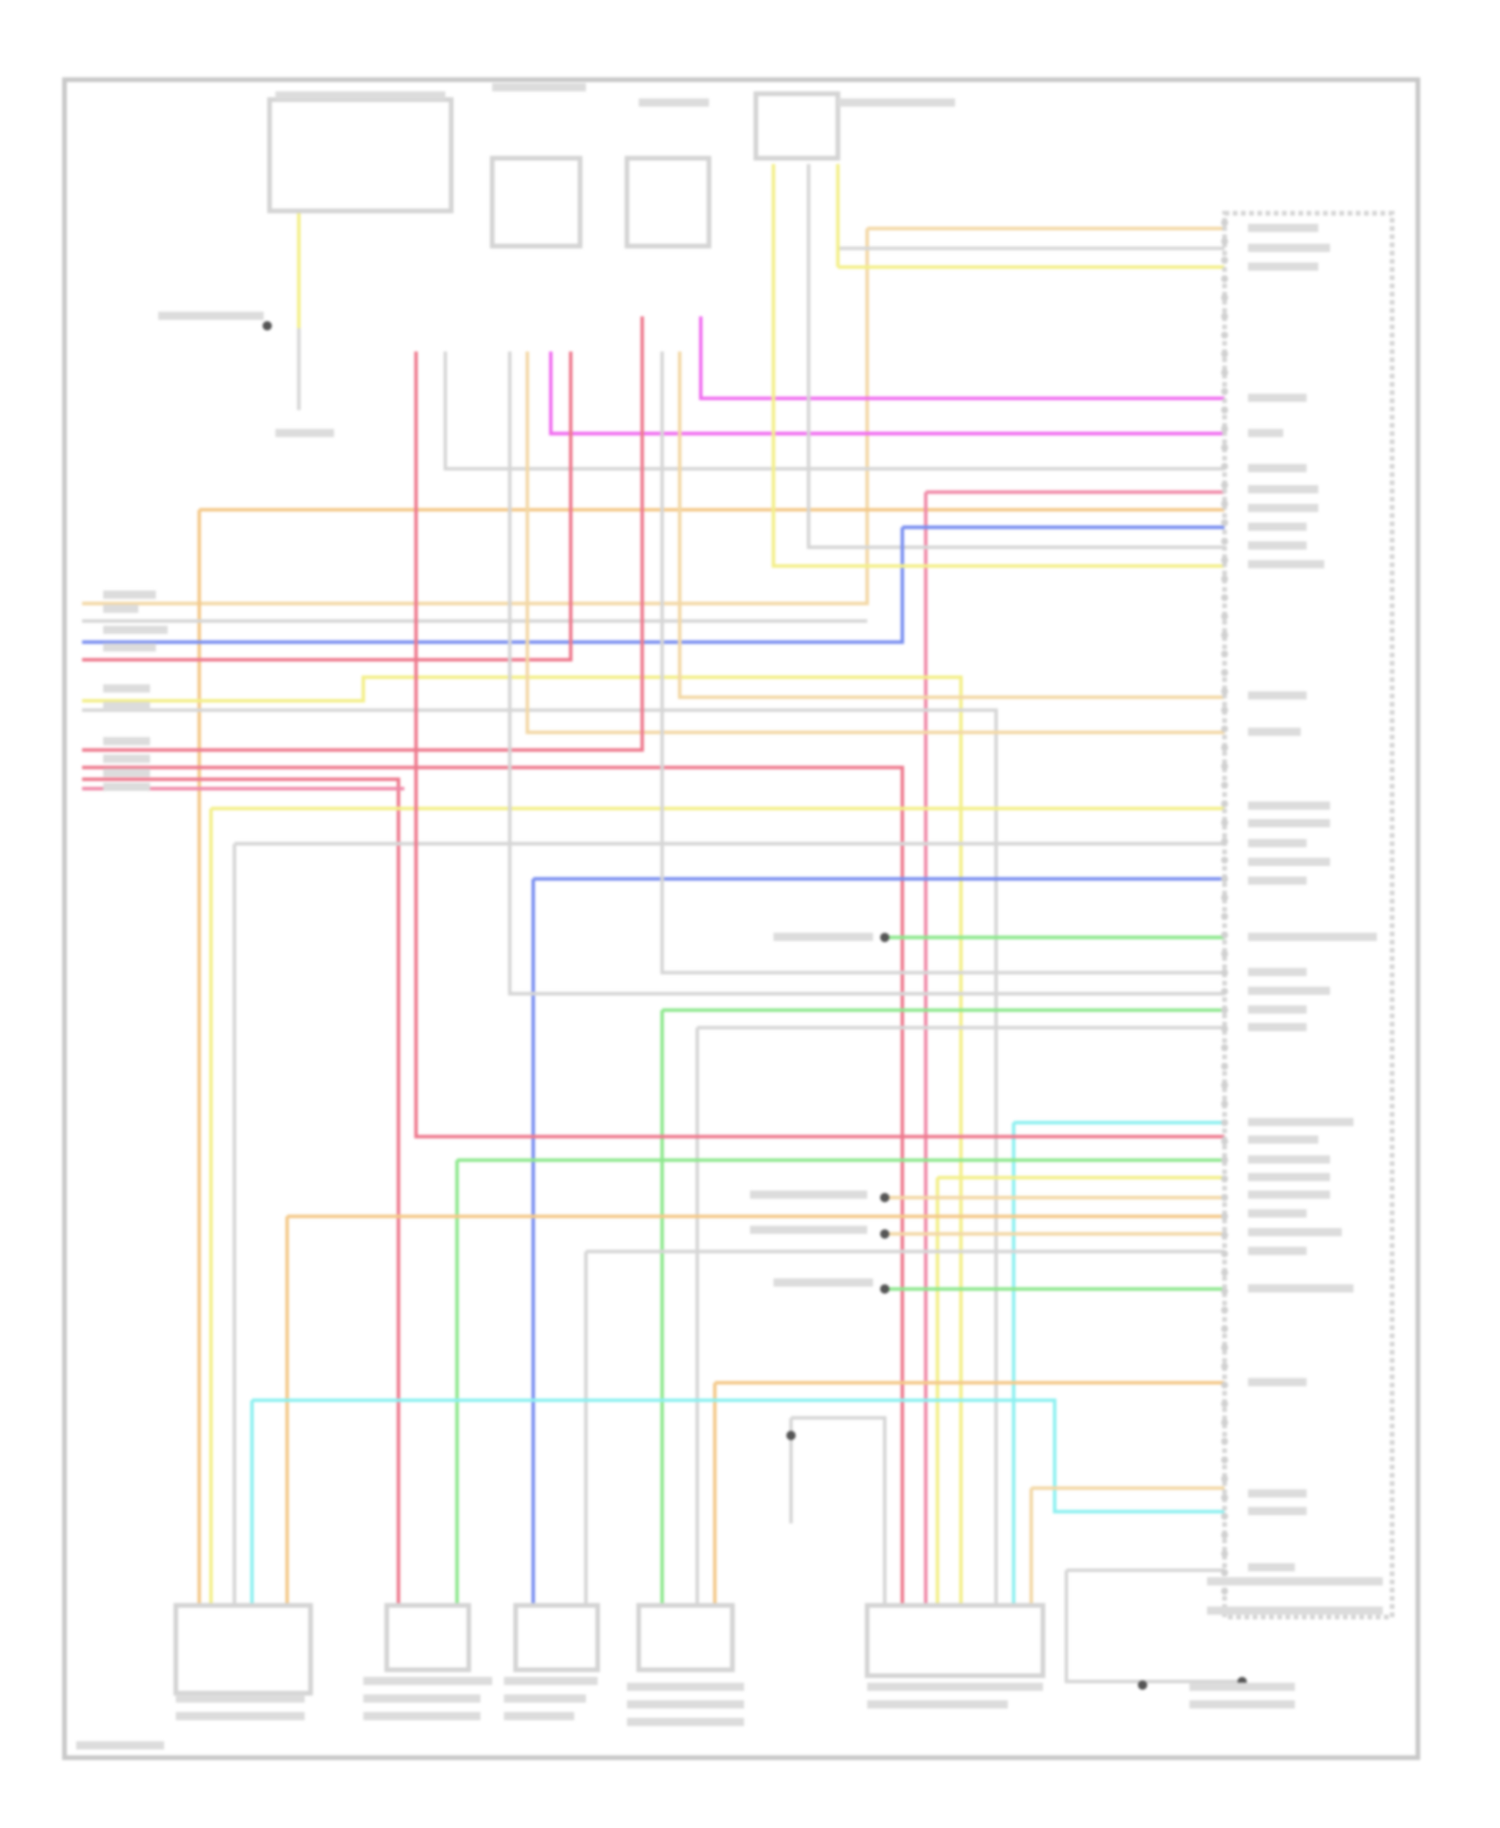  Describe the element at coordinates (241, 1191) in the screenshot. I see `wire-red` at that location.